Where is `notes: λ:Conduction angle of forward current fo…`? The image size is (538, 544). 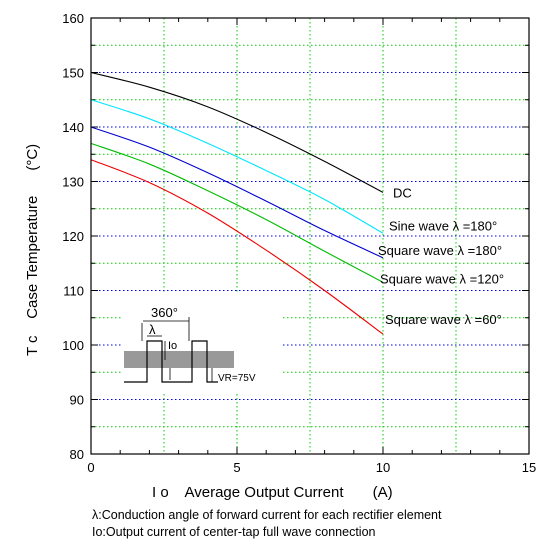
notes: λ:Conduction angle of forward current fo… is located at coordinates (266, 524).